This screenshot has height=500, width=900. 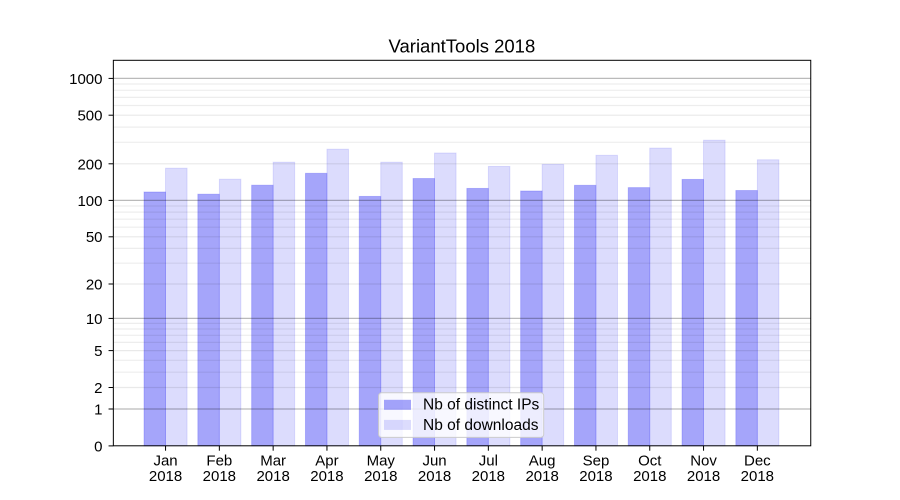 What do you see at coordinates (462, 45) in the screenshot?
I see `svg-text: VariantTools 2018` at bounding box center [462, 45].